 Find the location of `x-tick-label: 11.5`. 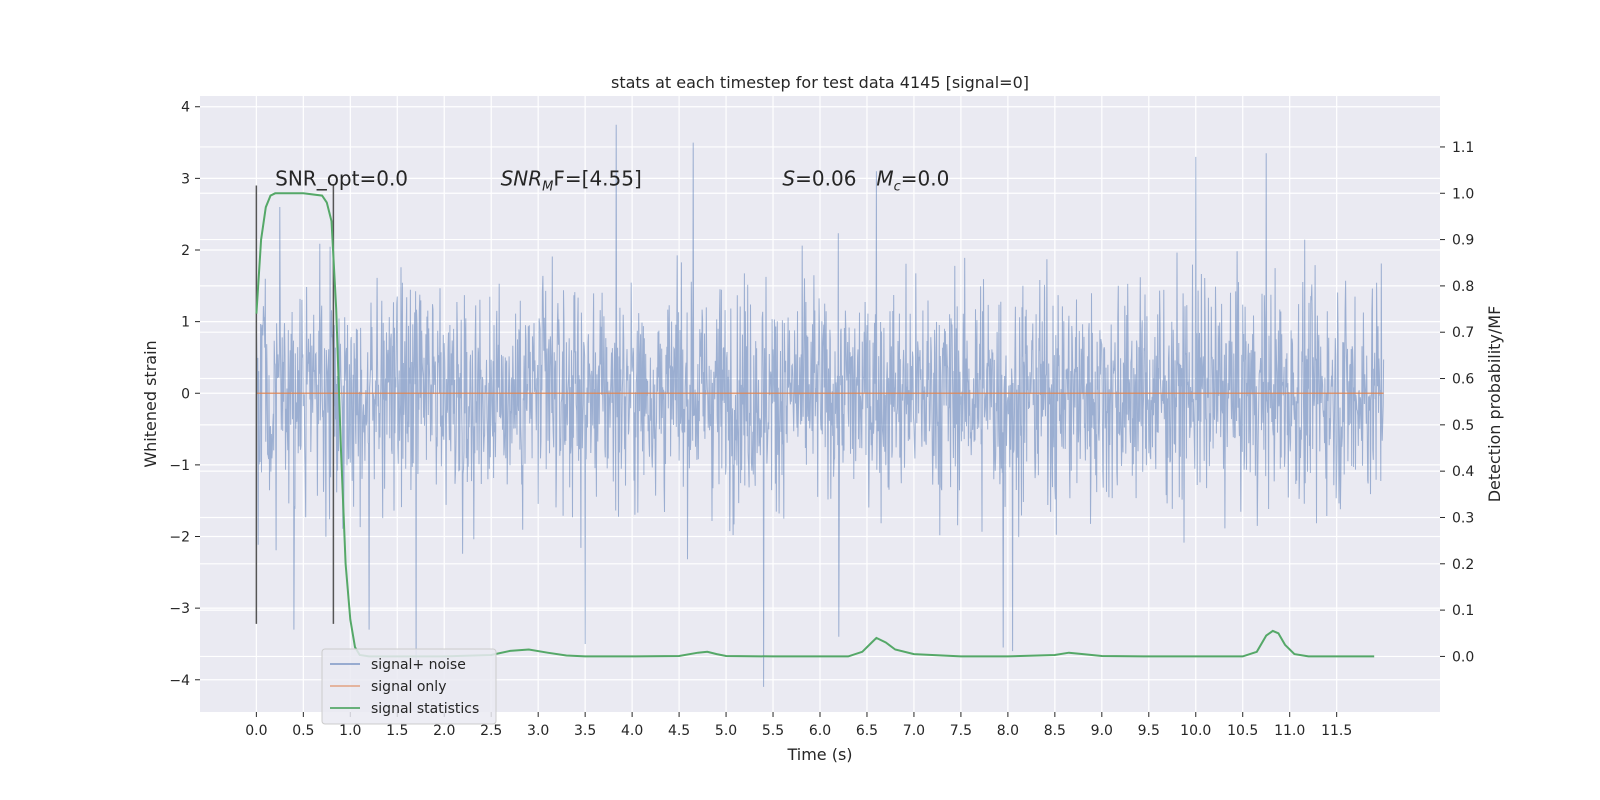

x-tick-label: 11.5 is located at coordinates (1336, 731).